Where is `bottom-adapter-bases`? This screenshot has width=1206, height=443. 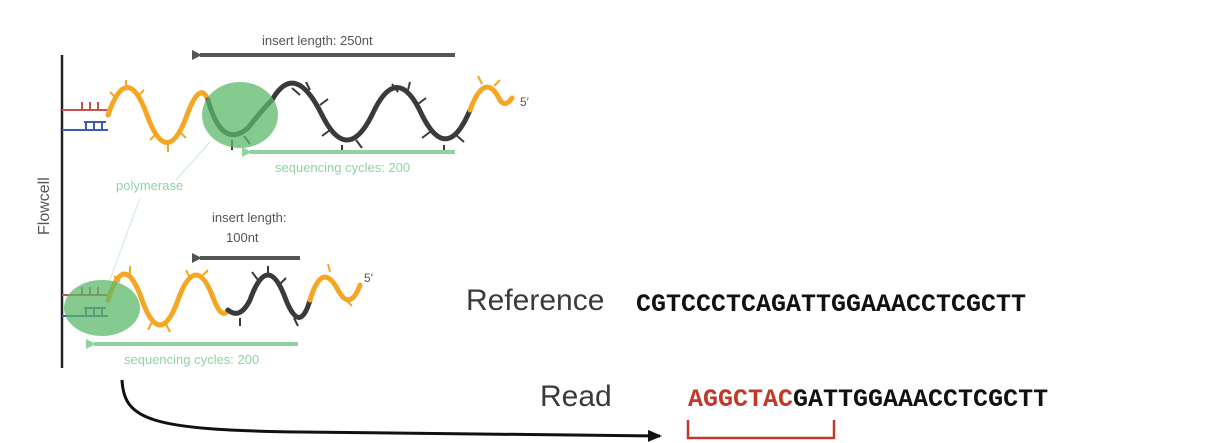
bottom-adapter-bases is located at coordinates (233, 298).